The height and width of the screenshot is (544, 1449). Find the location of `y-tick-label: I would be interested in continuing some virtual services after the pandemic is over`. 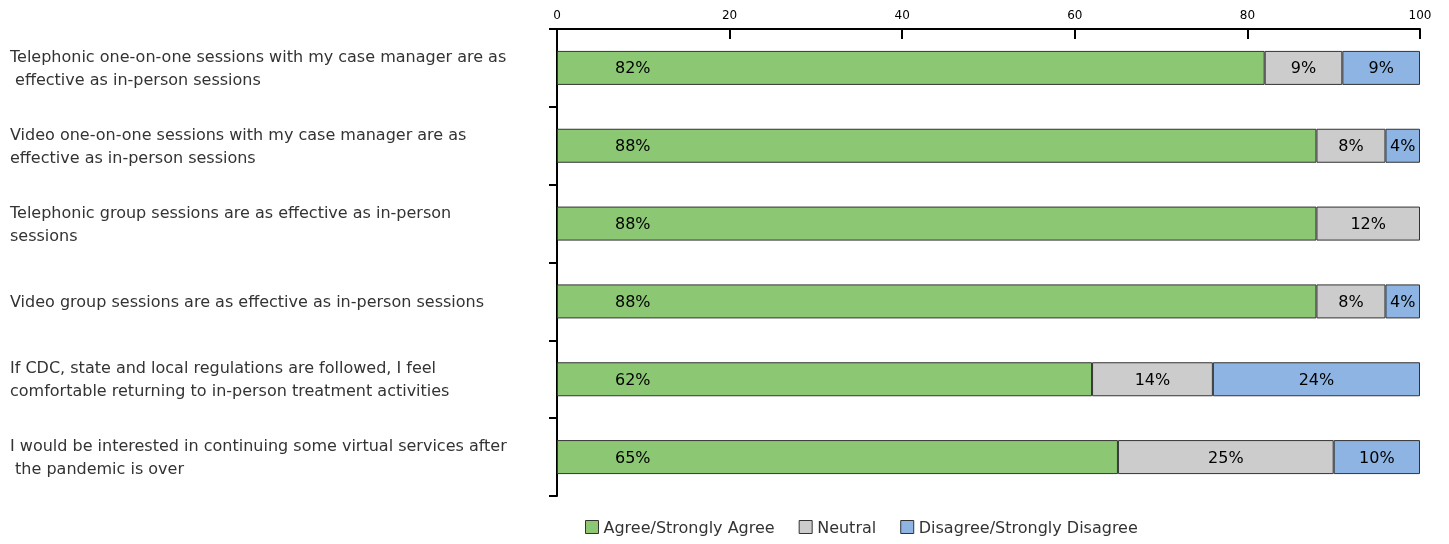

y-tick-label: I would be interested in continuing some virtual services after the pandemic is over is located at coordinates (259, 457).